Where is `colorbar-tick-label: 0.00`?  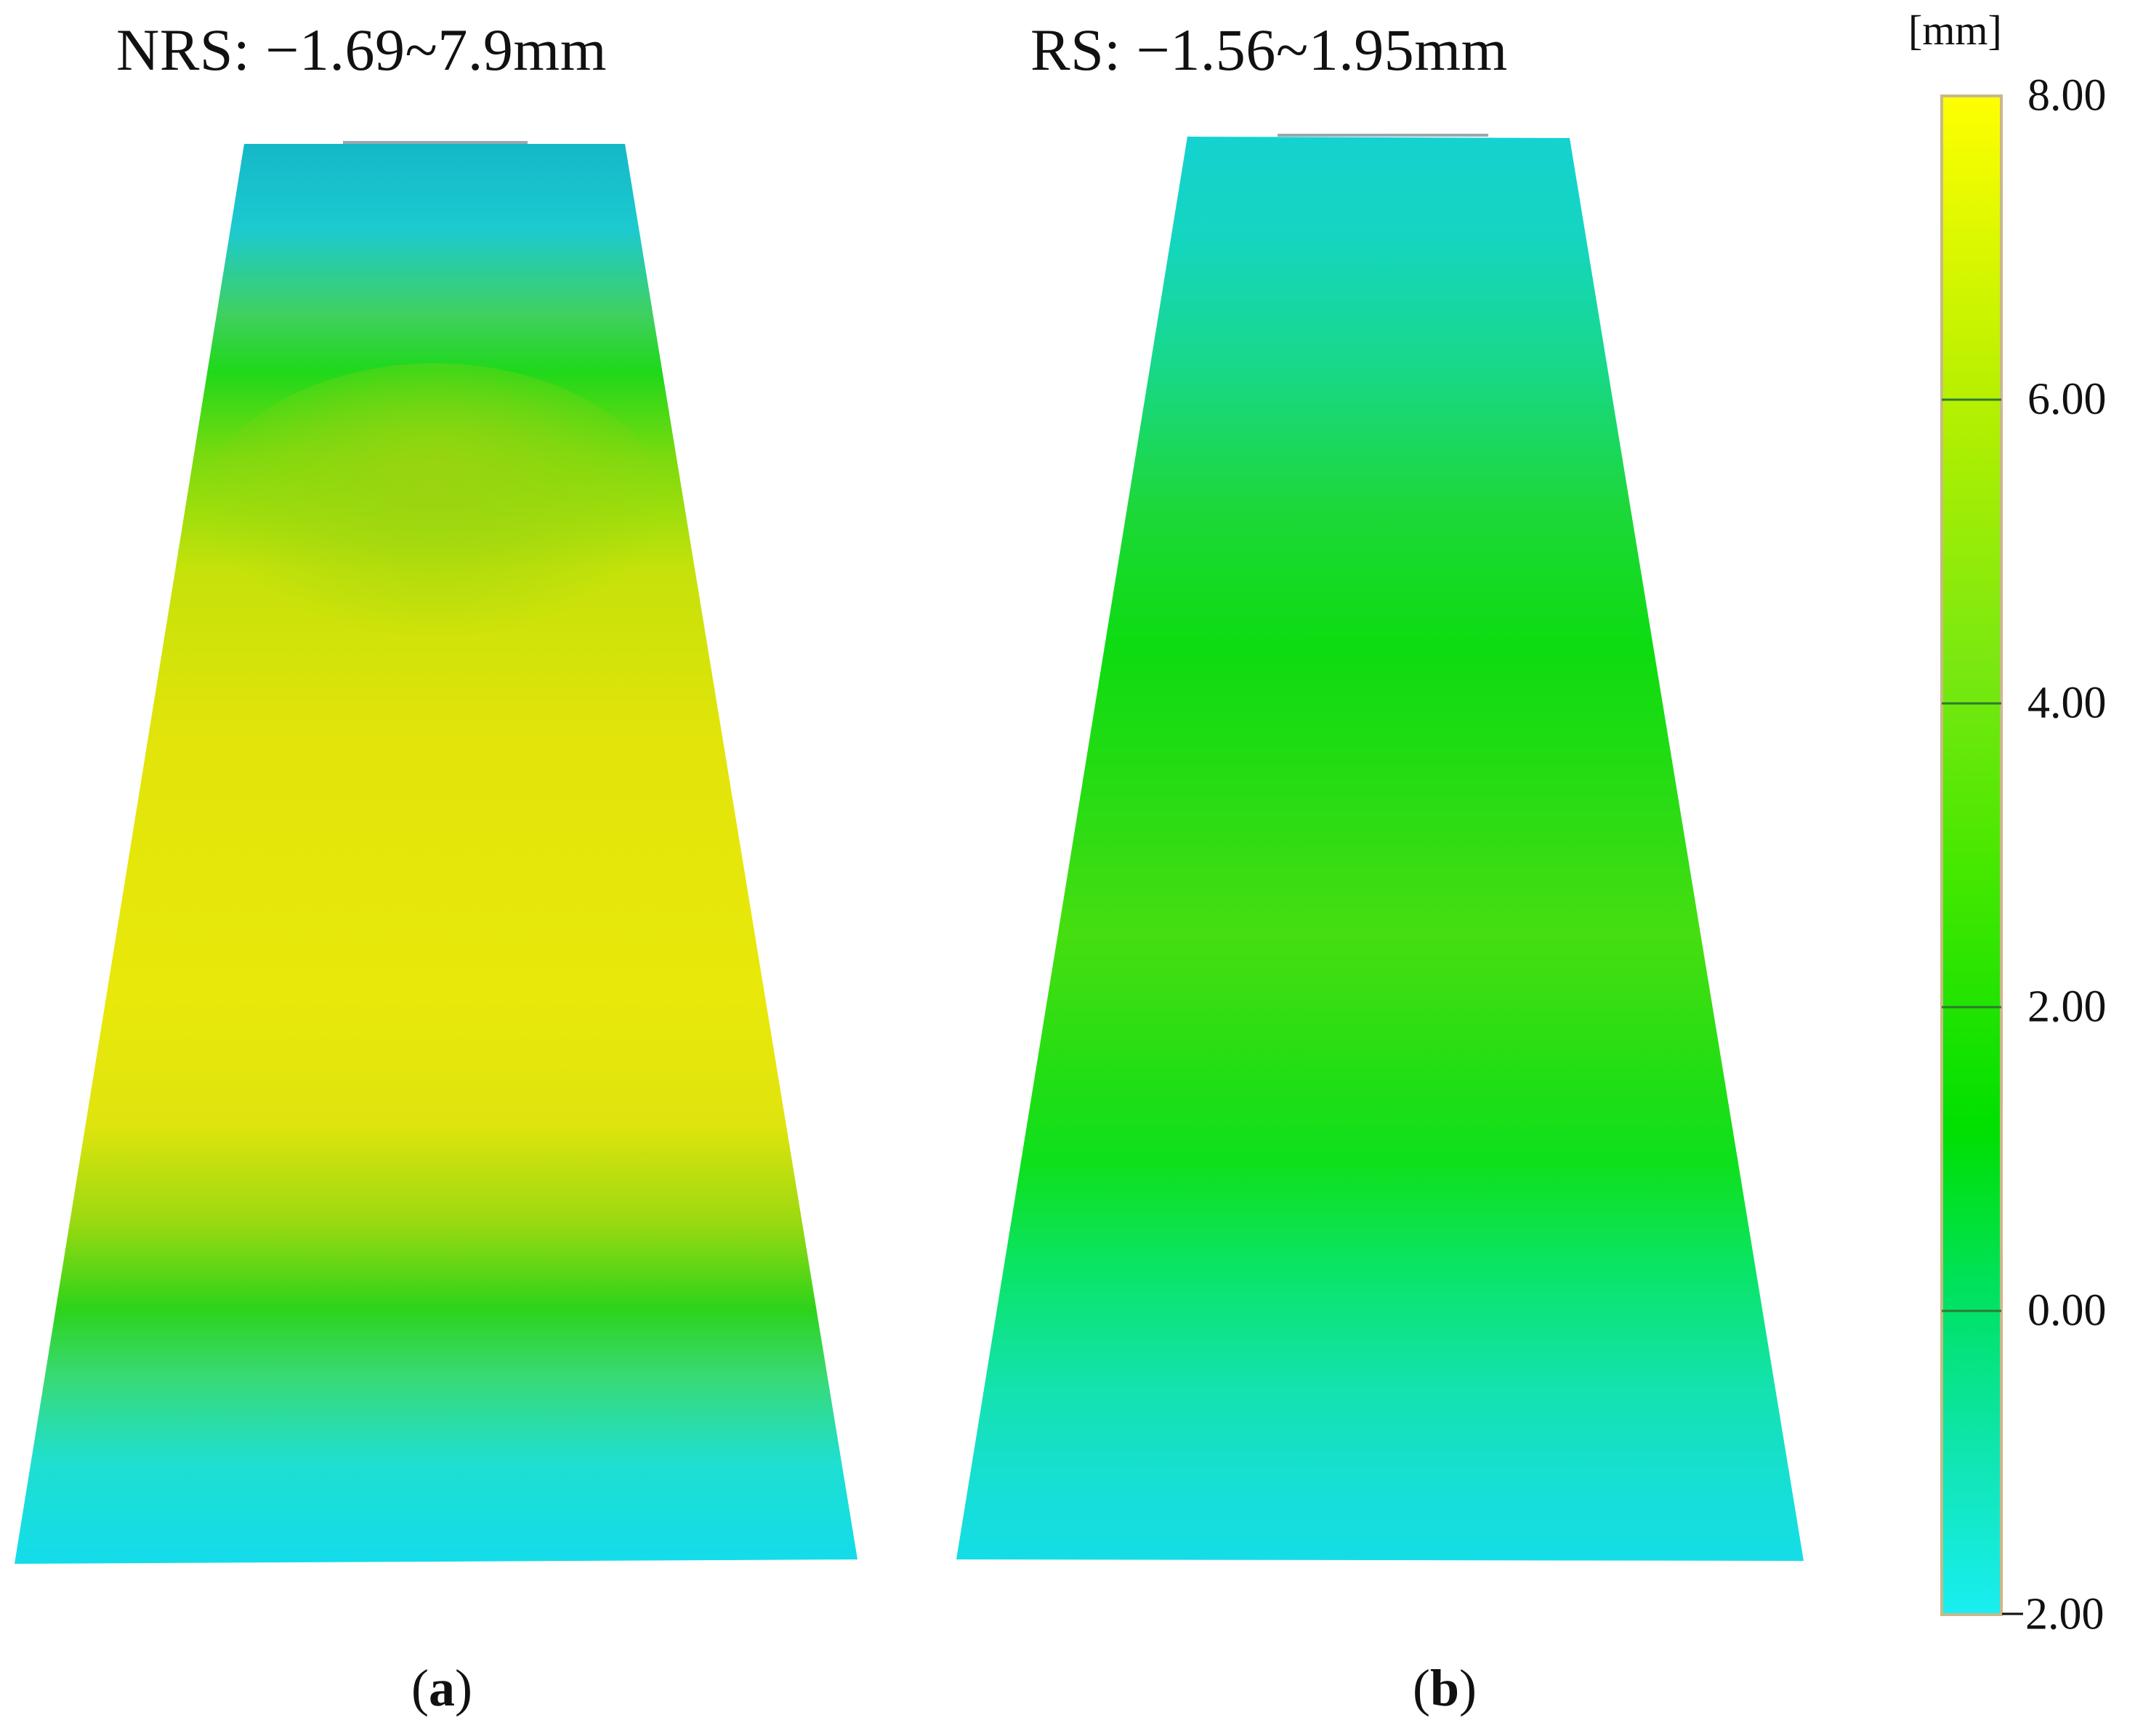 colorbar-tick-label: 0.00 is located at coordinates (2067, 1310).